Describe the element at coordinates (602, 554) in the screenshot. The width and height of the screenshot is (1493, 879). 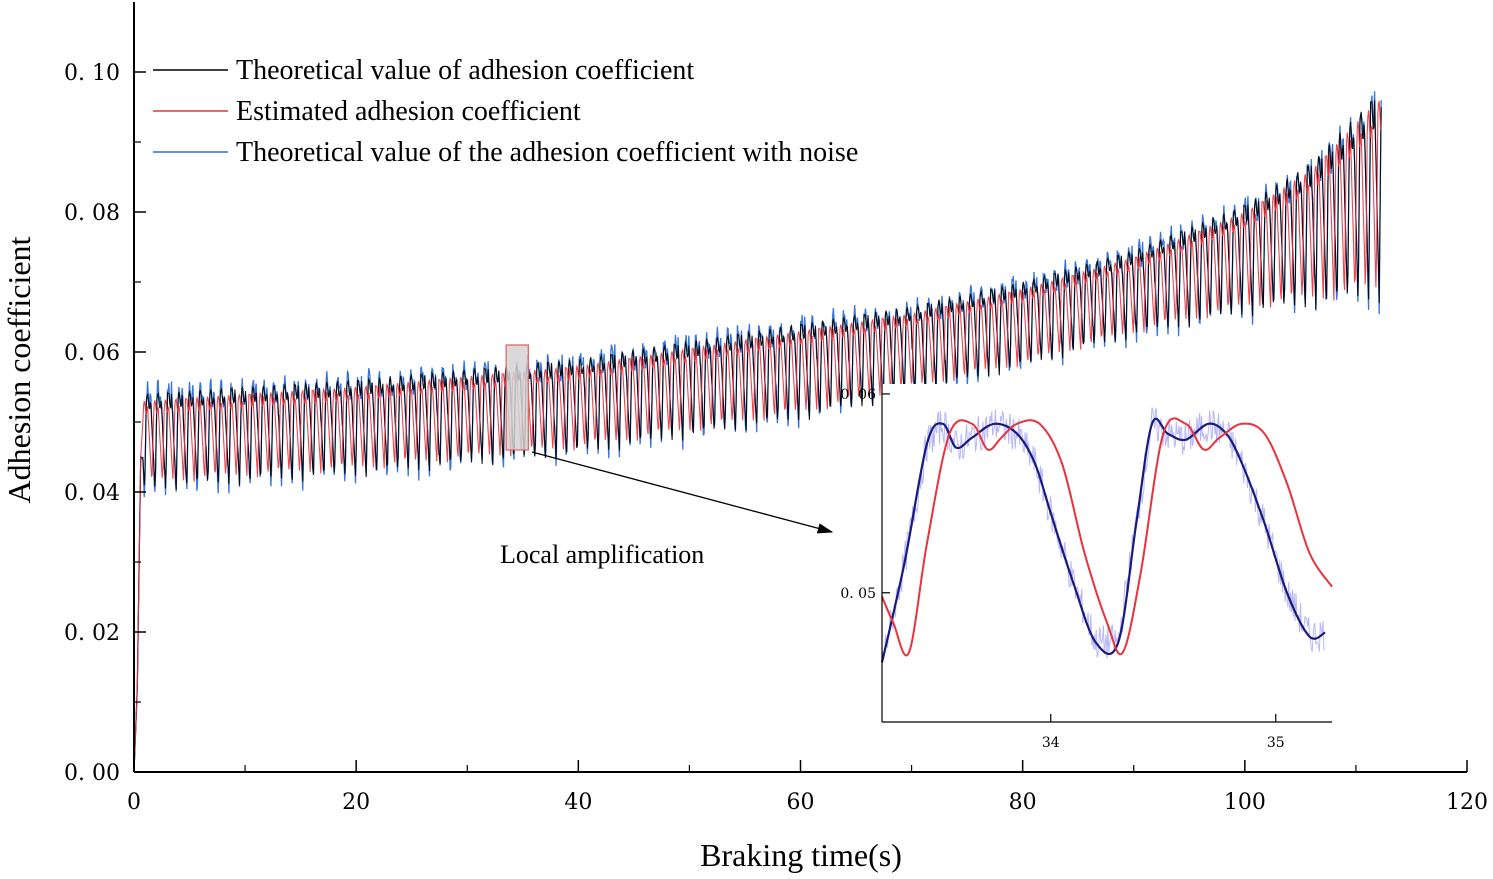
I see `annotation-label: Local amplification` at that location.